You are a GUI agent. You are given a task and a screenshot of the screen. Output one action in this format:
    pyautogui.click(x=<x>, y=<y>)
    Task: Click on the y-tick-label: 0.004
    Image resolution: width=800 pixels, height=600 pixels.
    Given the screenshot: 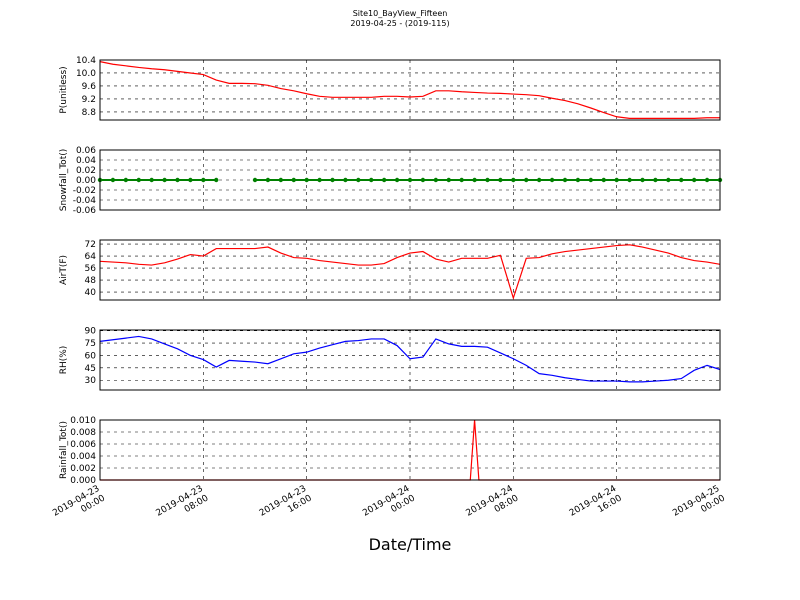 What is the action you would take?
    pyautogui.click(x=83, y=457)
    